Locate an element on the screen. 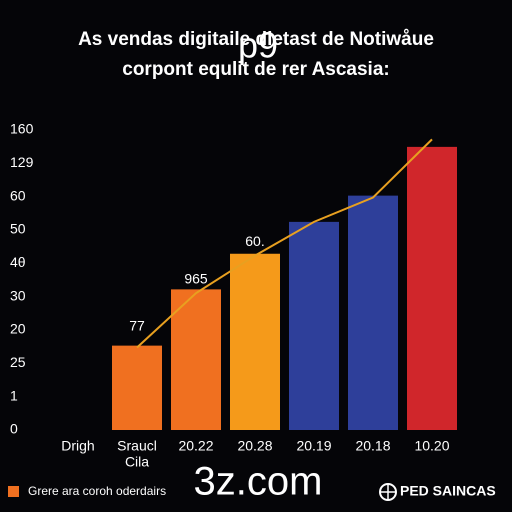  y-tick-label: 129 is located at coordinates (22, 162).